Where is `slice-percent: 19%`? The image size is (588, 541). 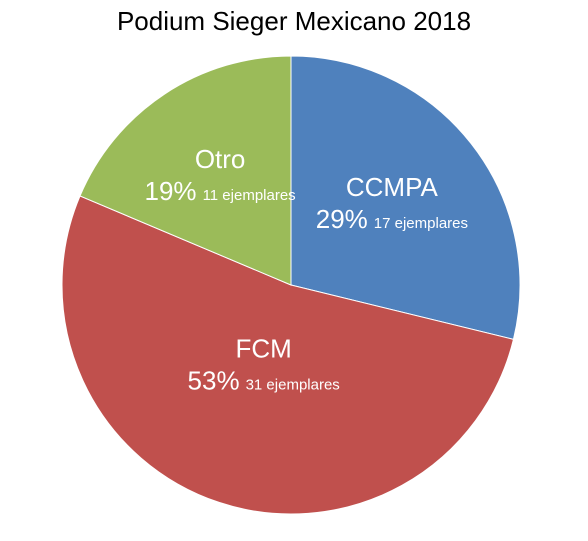
slice-percent: 19% is located at coordinates (171, 191).